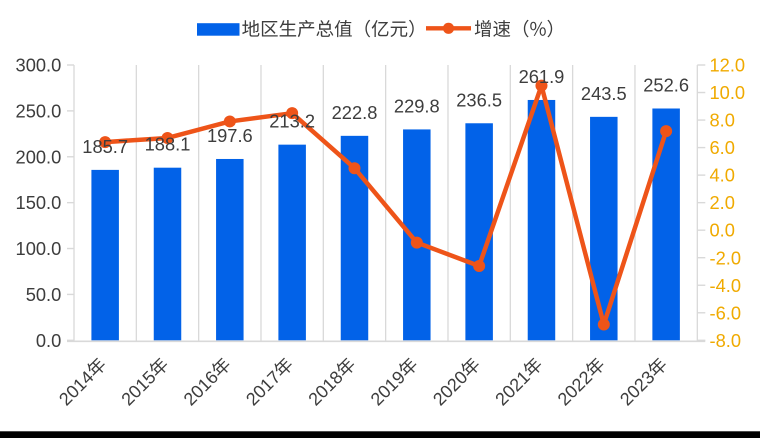 The width and height of the screenshot is (760, 438). Describe the element at coordinates (355, 112) in the screenshot. I see `svg-text: 222.8` at that location.